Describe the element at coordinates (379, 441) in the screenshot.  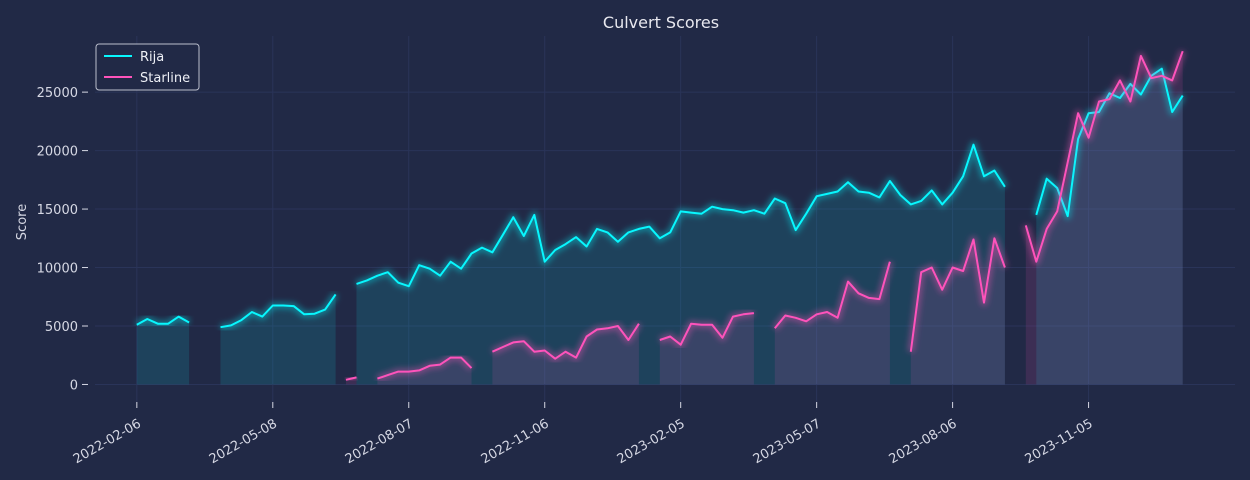
I see `x-tick-label: 2022-08-07` at that location.